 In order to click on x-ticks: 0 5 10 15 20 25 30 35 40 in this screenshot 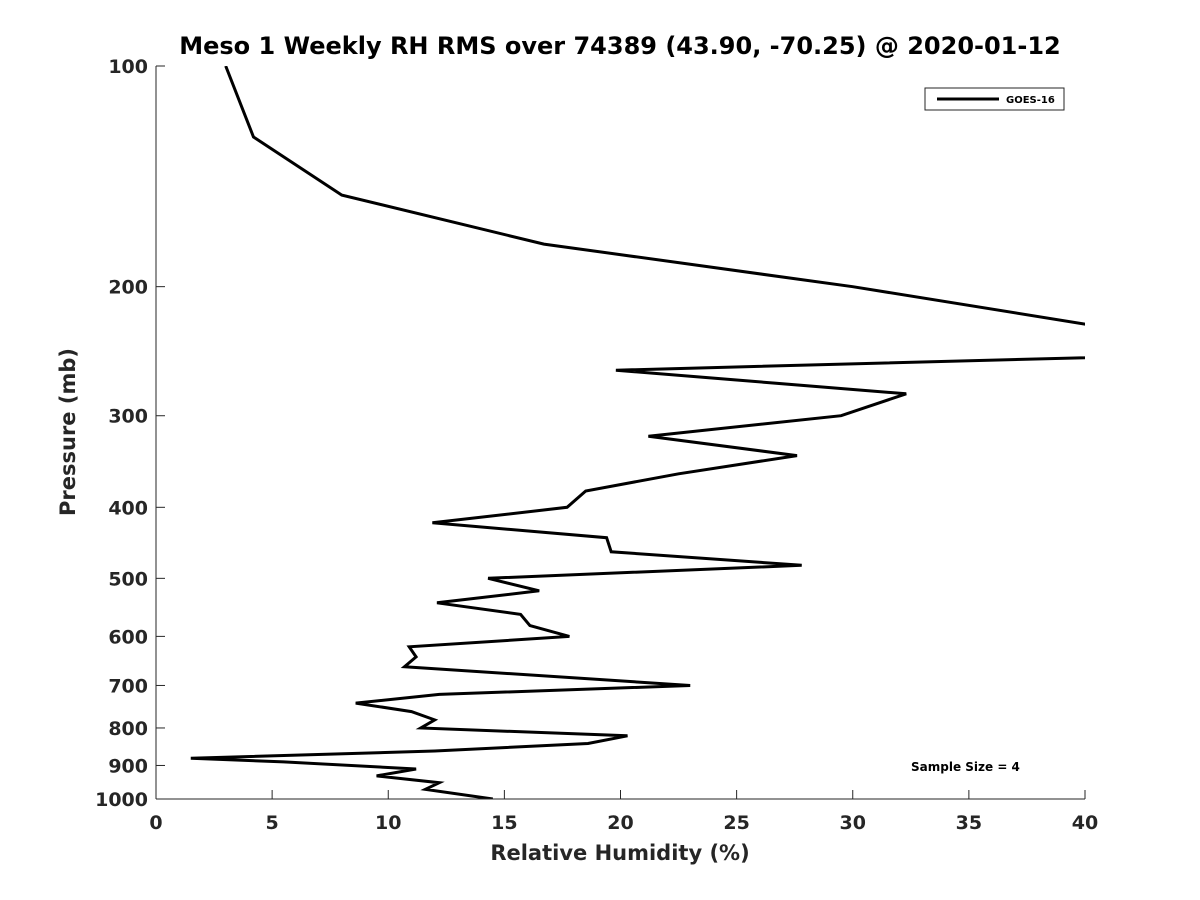, I will do `click(623, 812)`.